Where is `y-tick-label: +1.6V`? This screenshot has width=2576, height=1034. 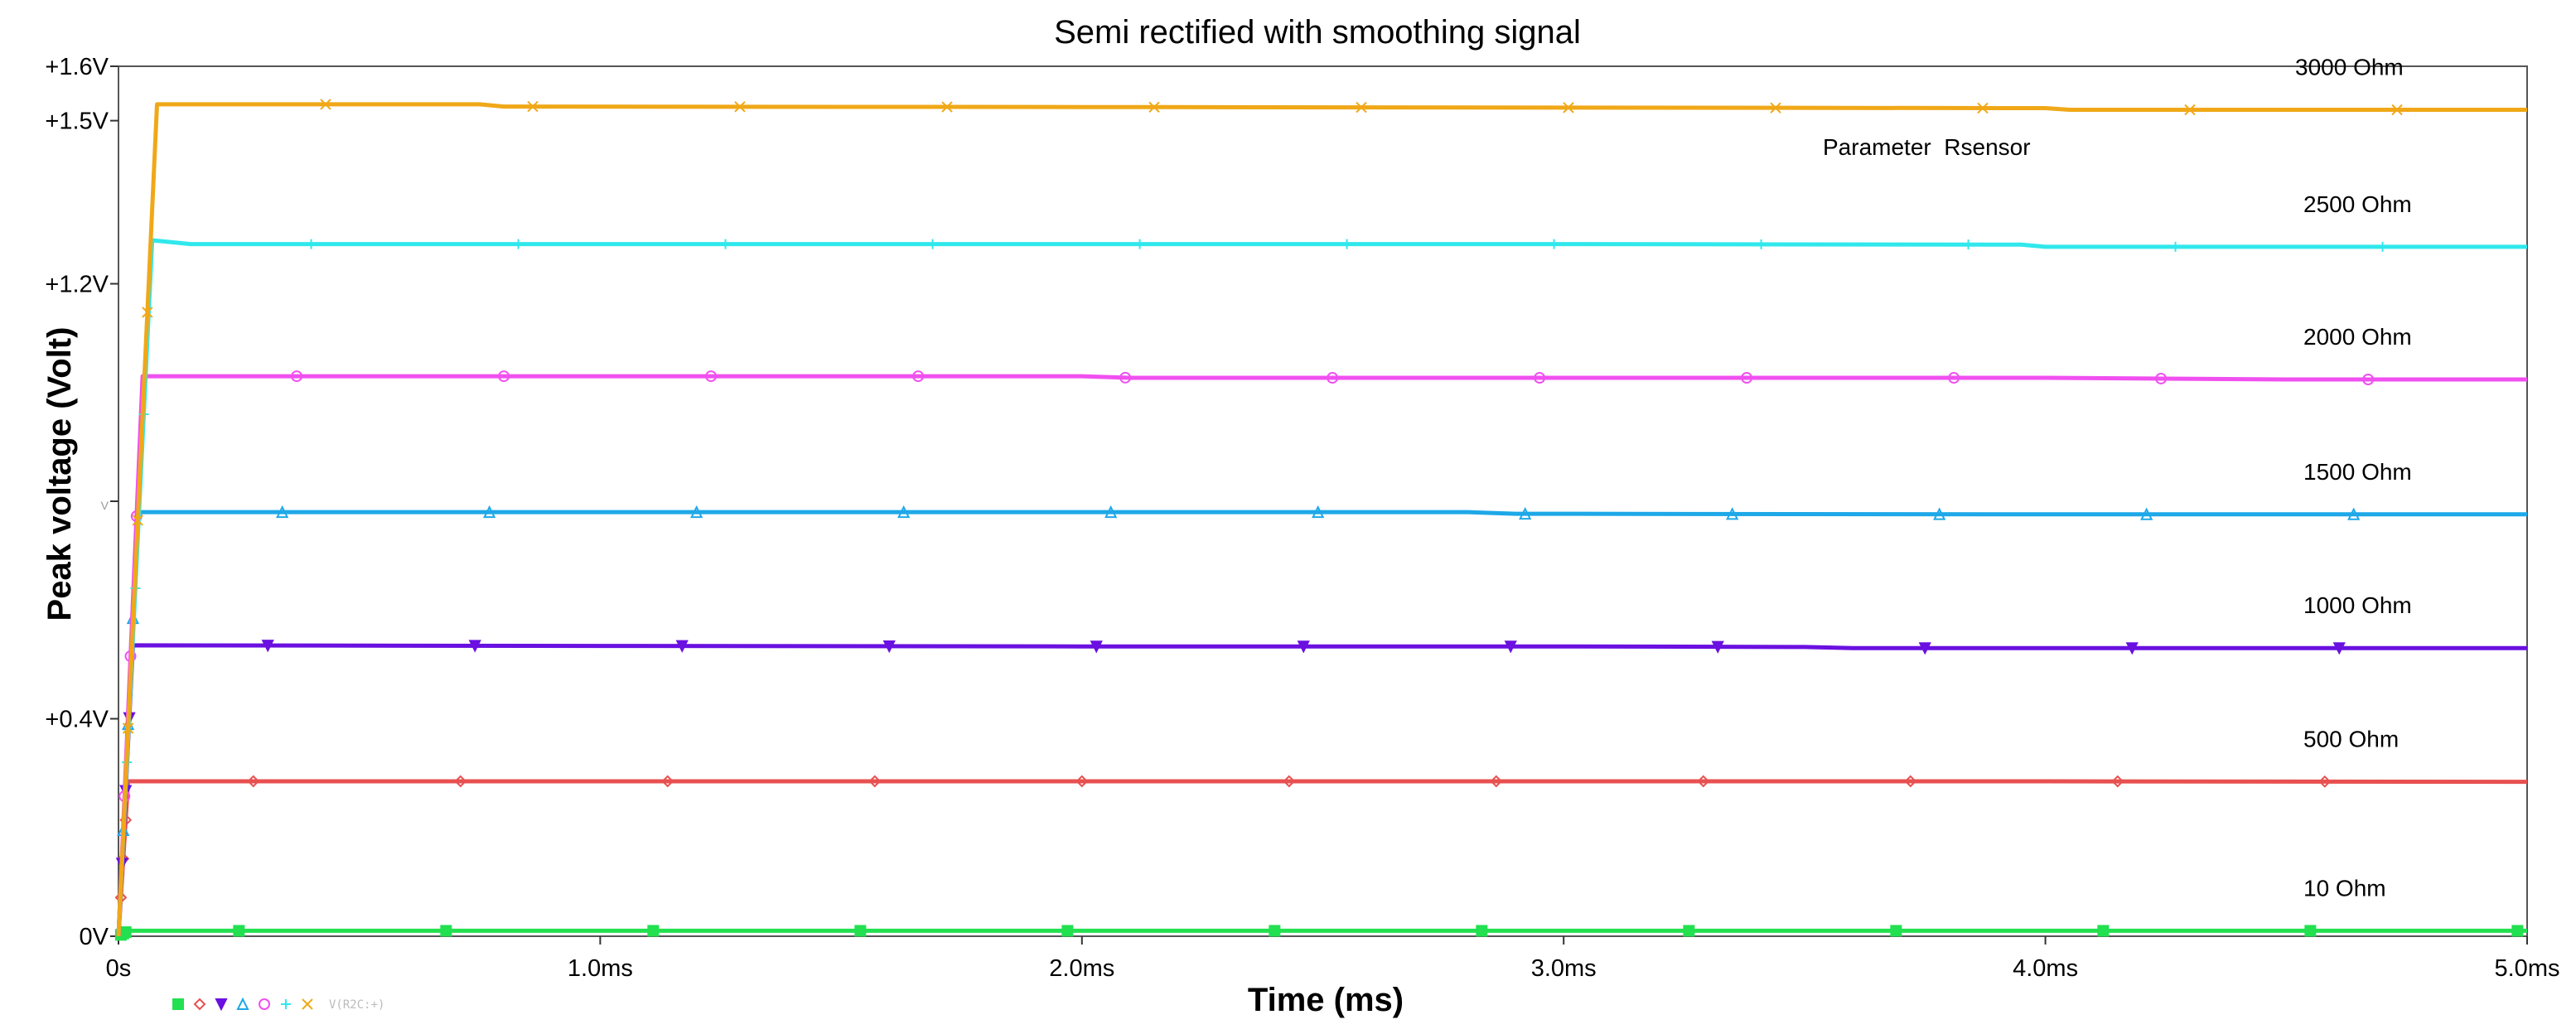 y-tick-label: +1.6V is located at coordinates (77, 67).